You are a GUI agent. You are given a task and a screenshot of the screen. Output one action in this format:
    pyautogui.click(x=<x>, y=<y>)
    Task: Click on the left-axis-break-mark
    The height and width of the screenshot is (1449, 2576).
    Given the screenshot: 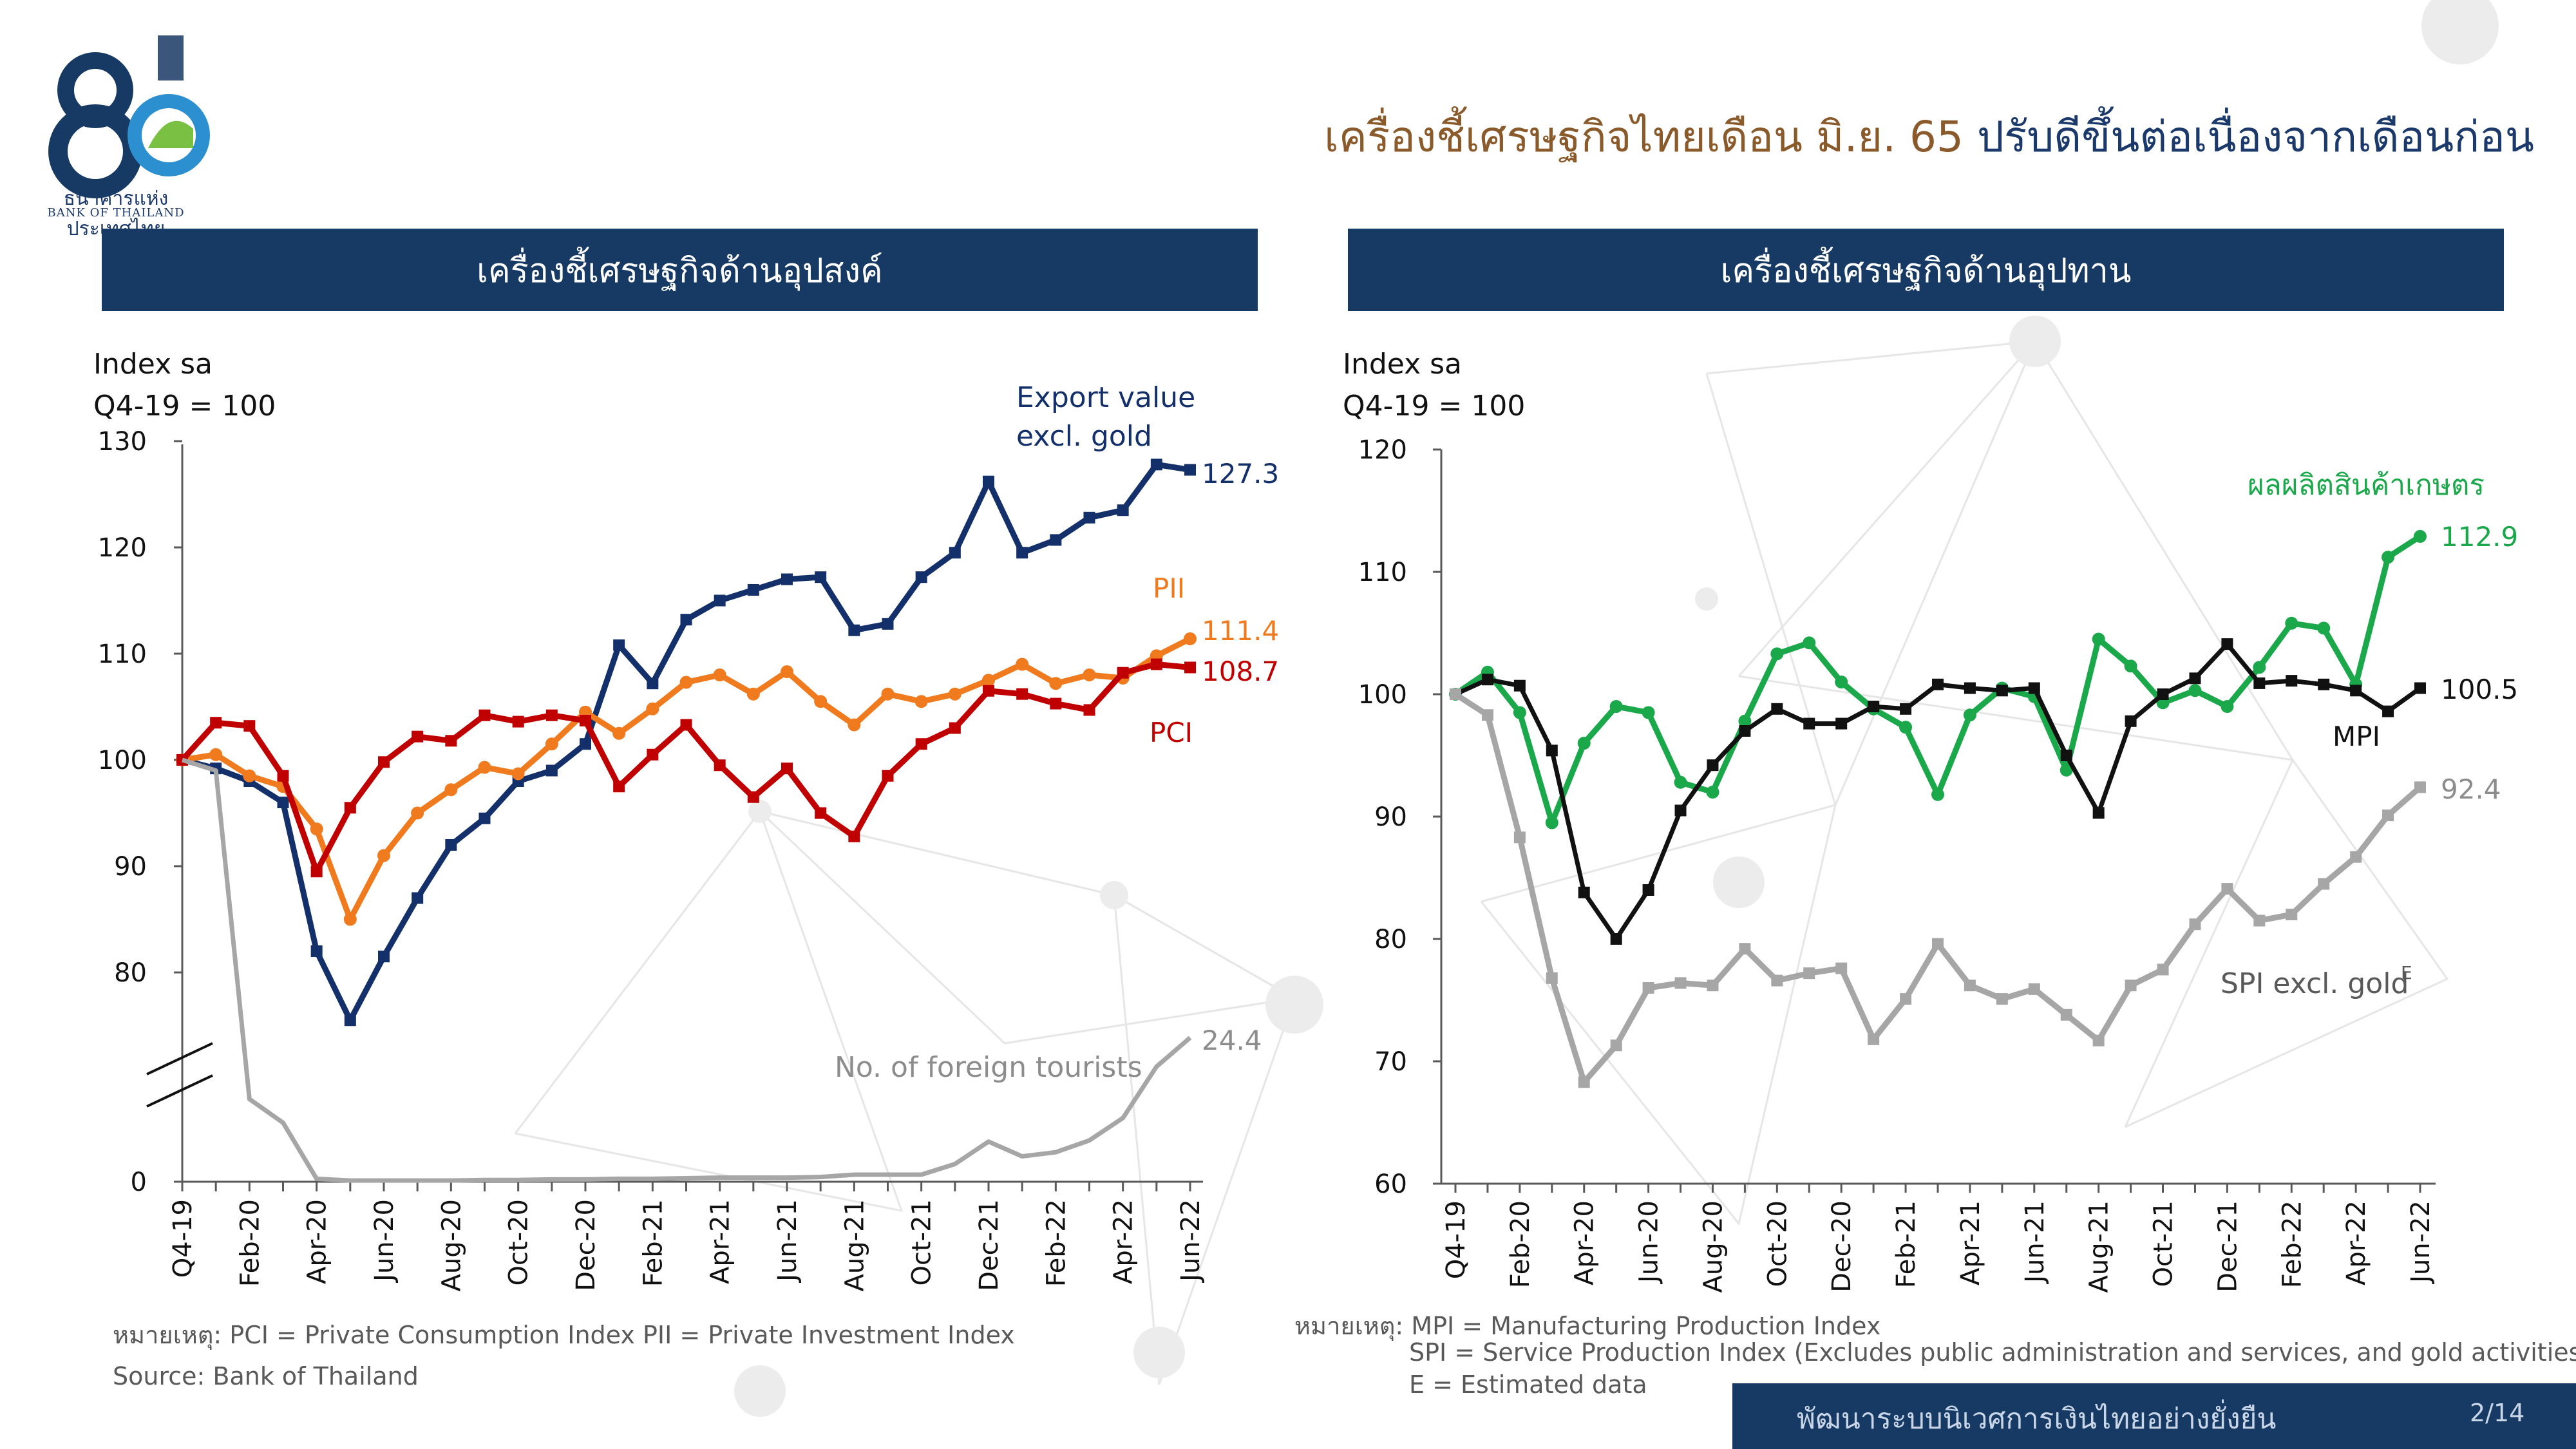 What is the action you would take?
    pyautogui.click(x=179, y=1059)
    